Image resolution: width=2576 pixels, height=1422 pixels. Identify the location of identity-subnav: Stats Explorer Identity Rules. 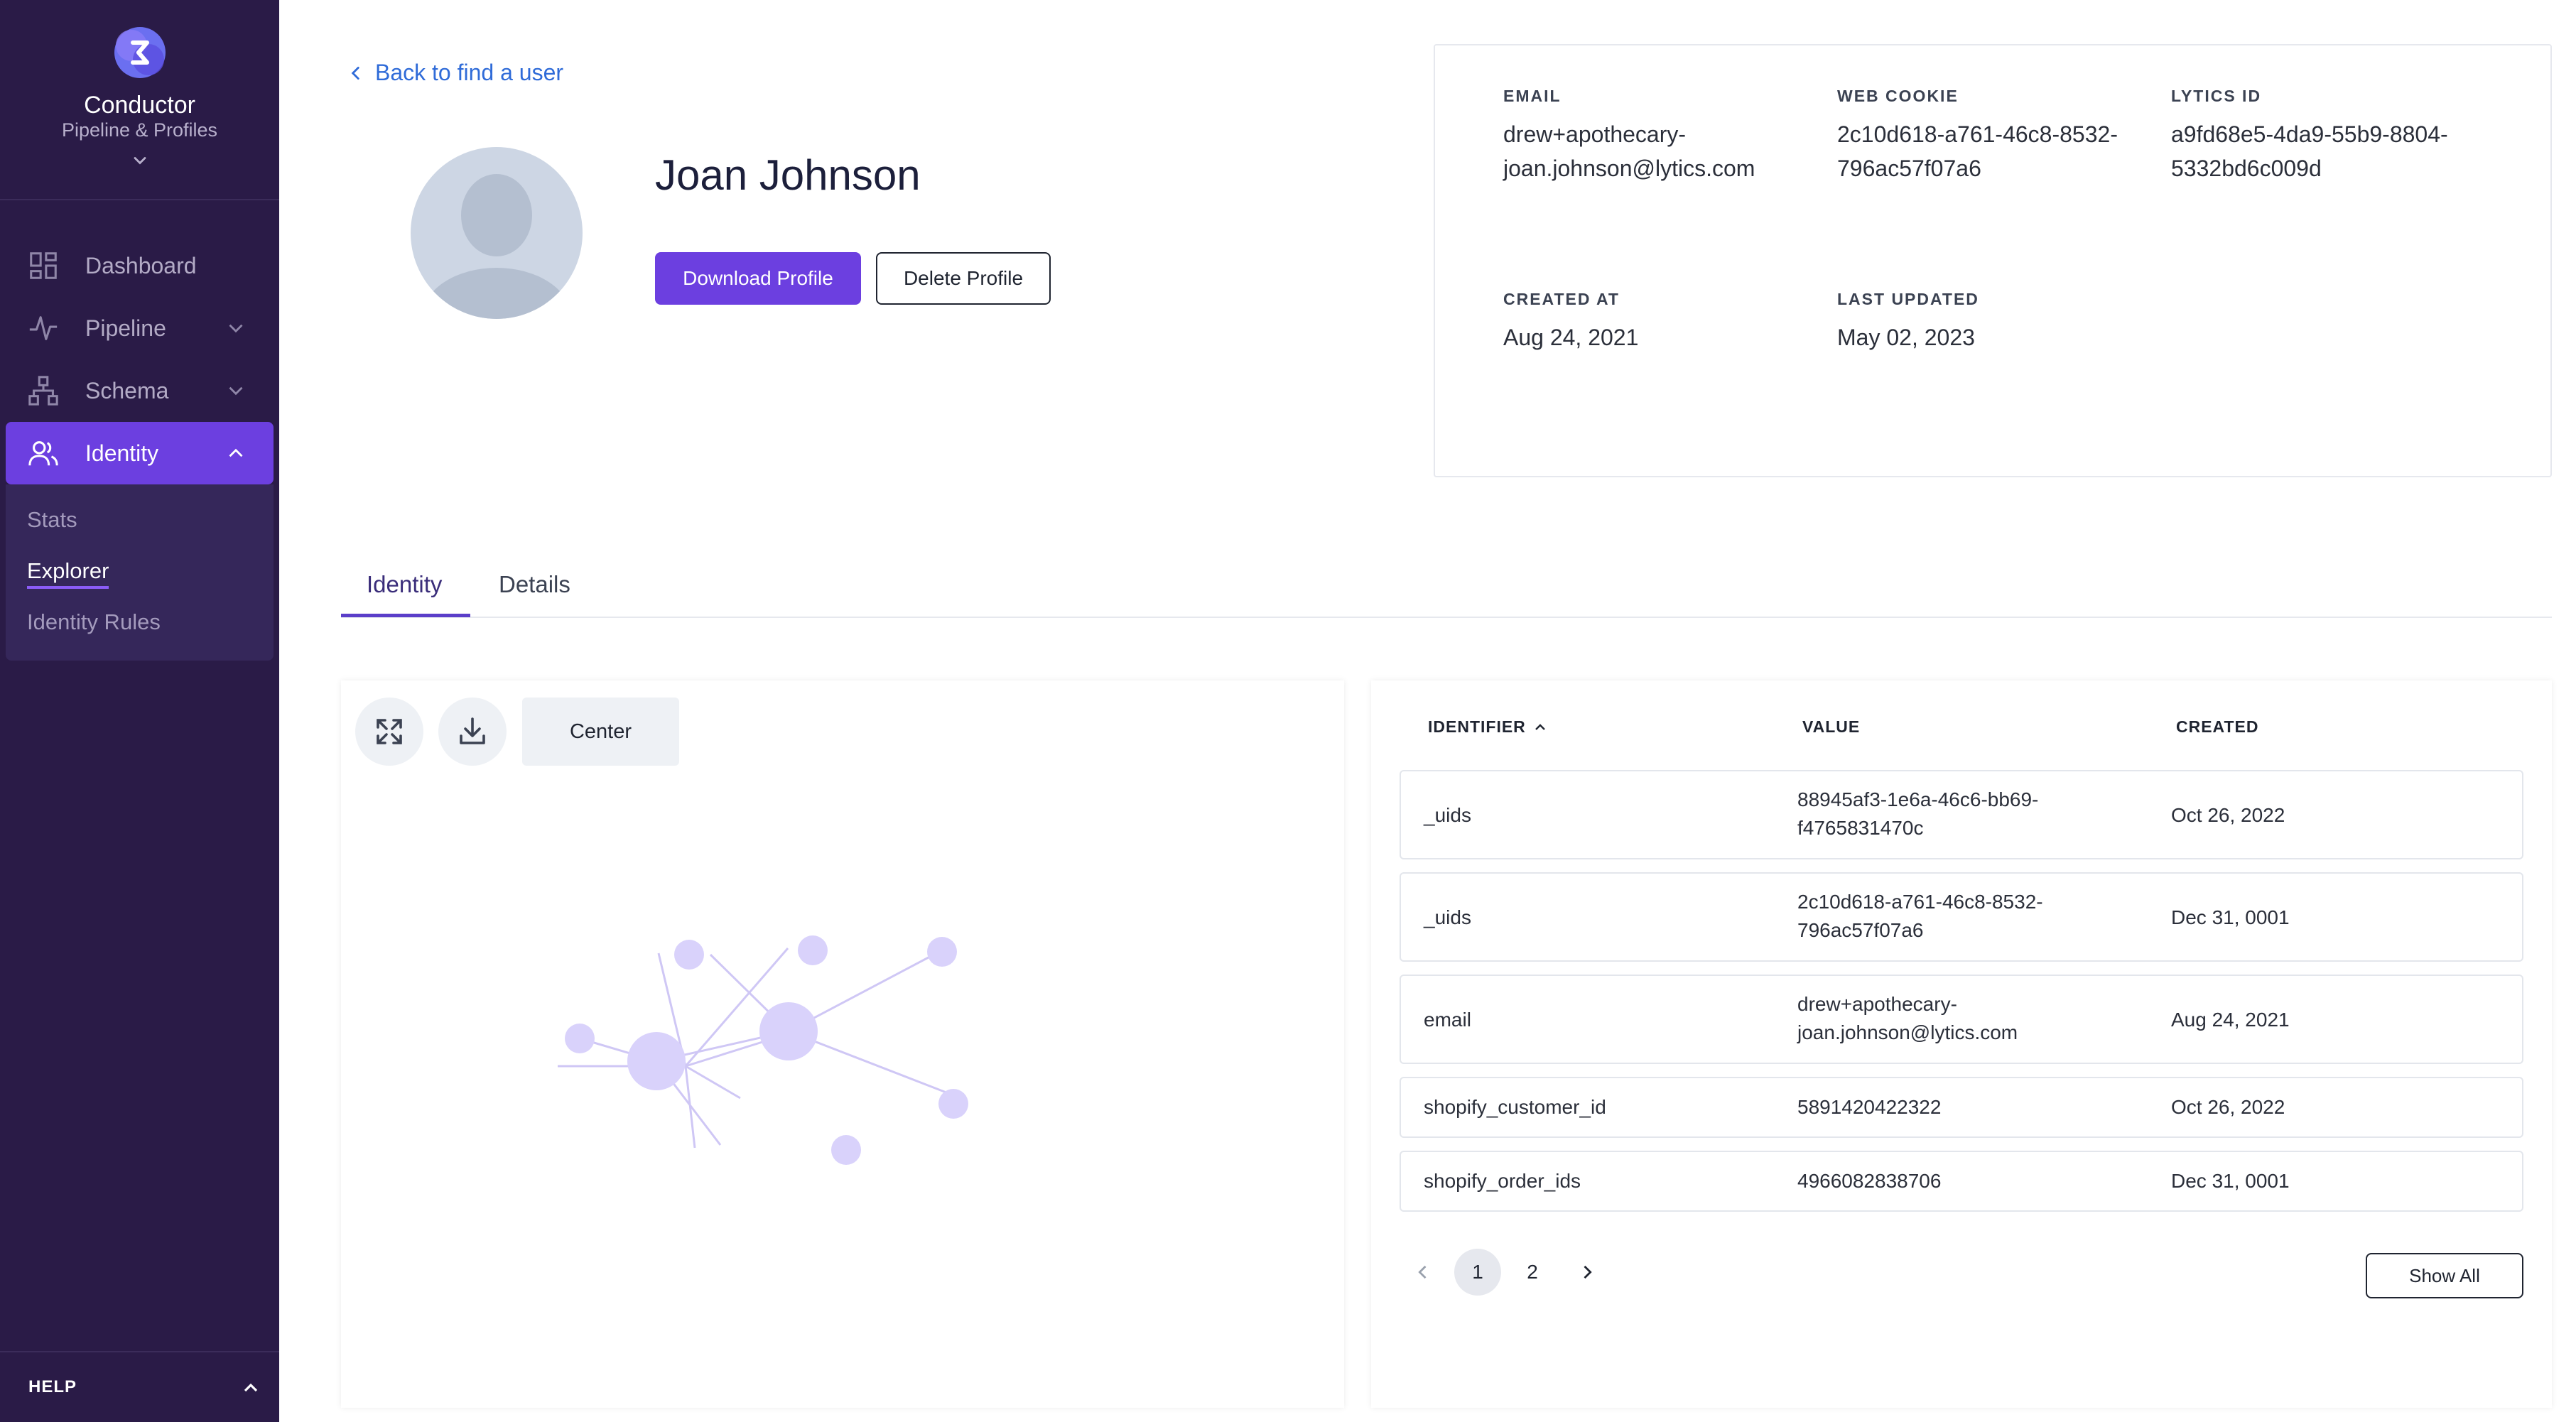
(140, 572).